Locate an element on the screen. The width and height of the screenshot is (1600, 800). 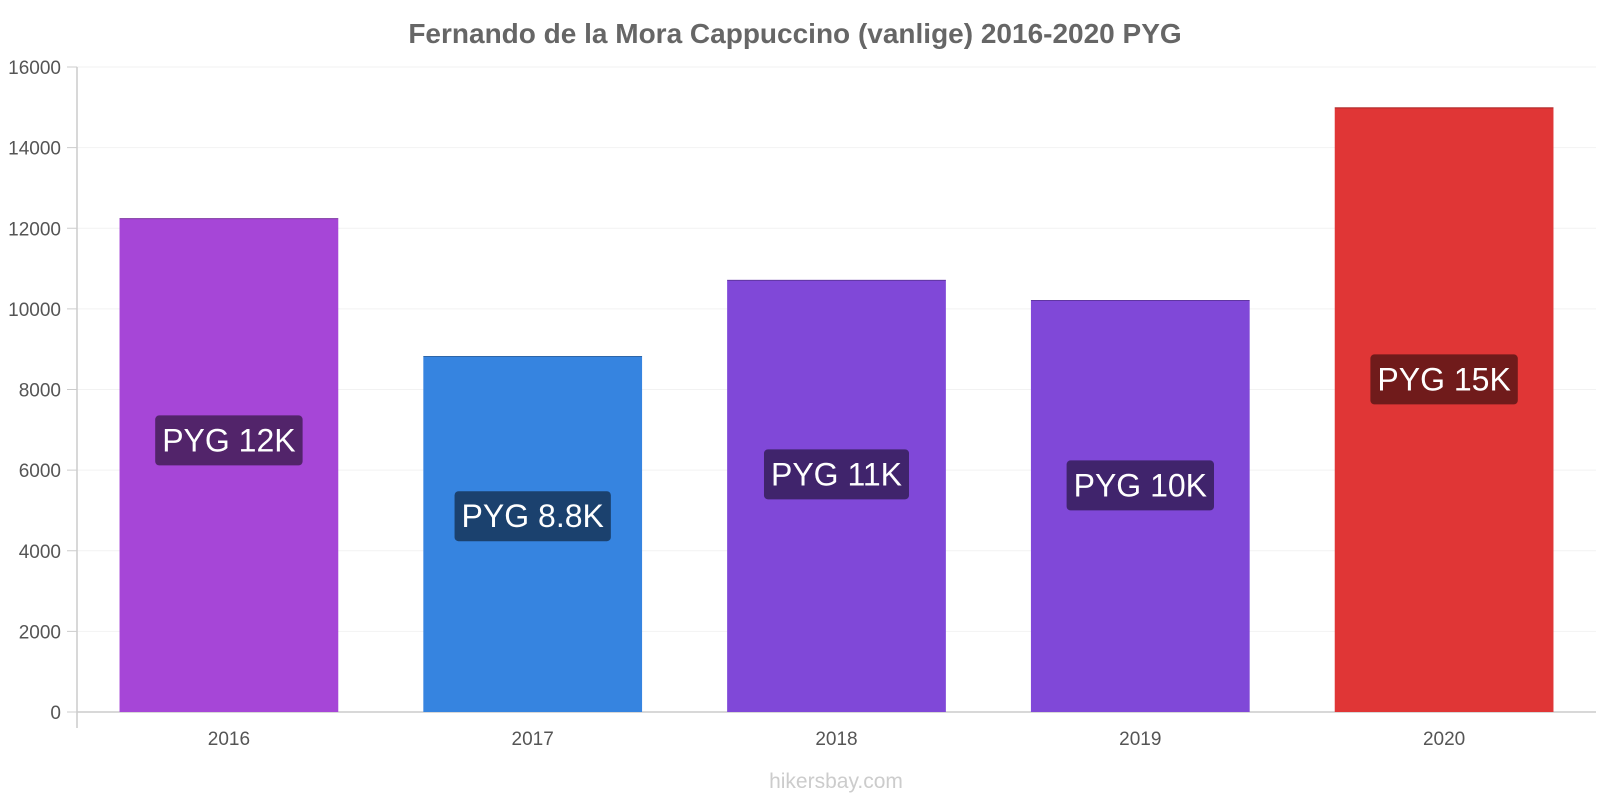
data-label-2018: PYG 11K is located at coordinates (836, 474).